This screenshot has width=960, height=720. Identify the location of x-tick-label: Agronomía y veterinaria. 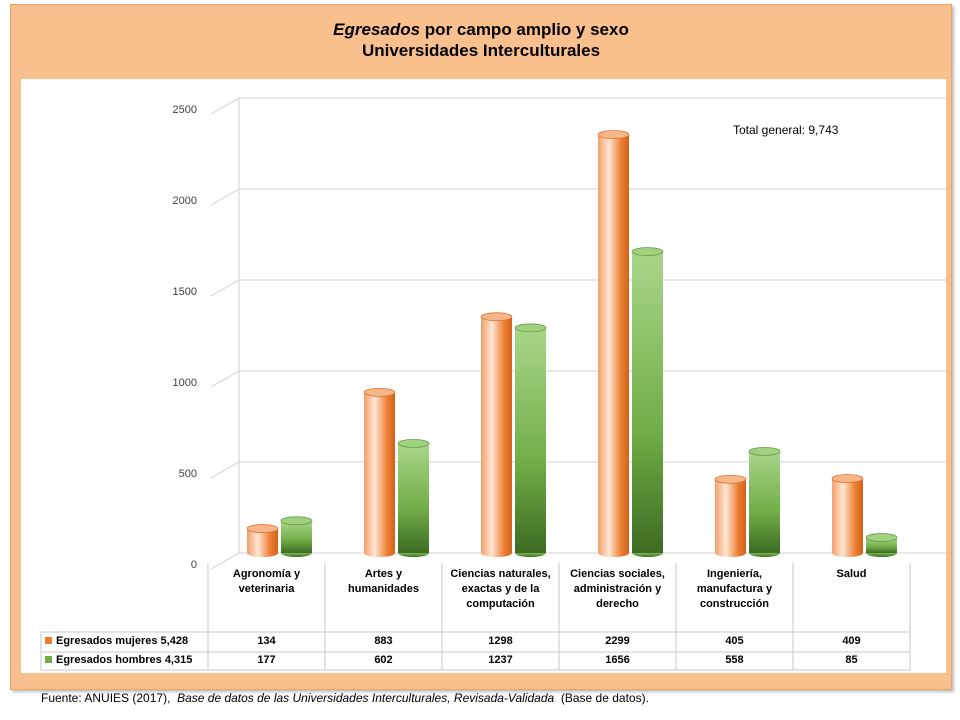
(266, 581).